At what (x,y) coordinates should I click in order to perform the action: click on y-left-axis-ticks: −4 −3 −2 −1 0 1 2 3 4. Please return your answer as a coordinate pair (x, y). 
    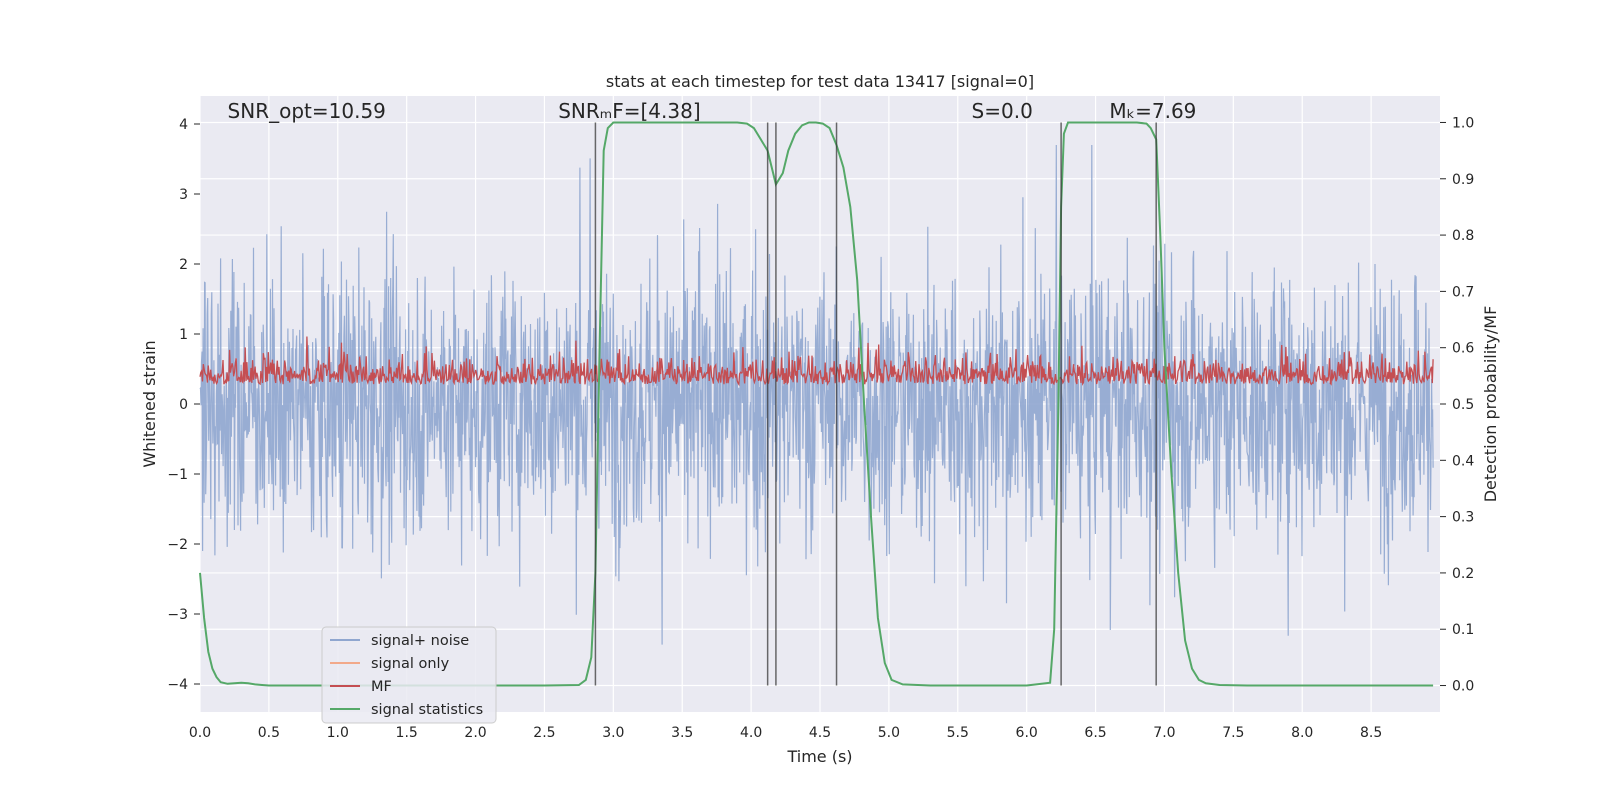
    Looking at the image, I should click on (183, 405).